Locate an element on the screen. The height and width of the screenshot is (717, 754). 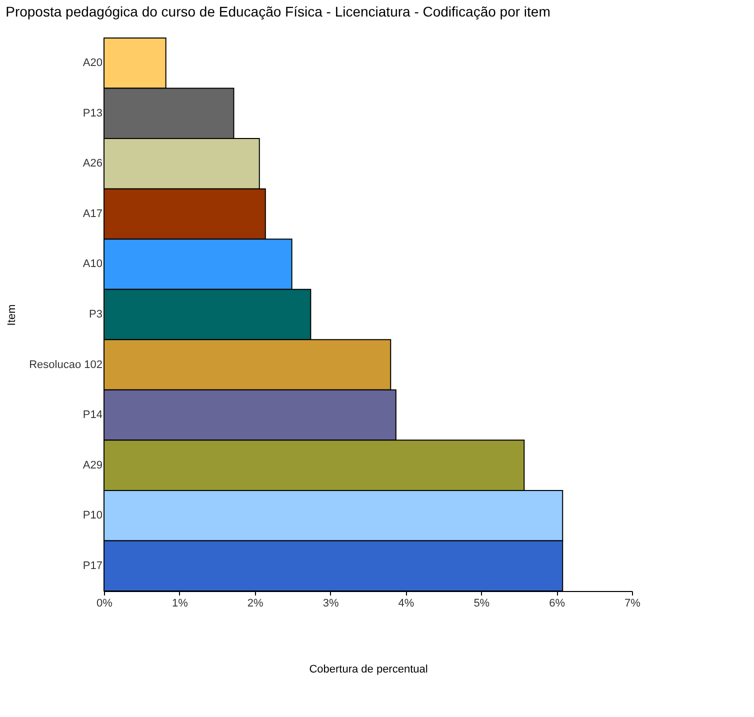
x-tick-label: 2% is located at coordinates (255, 604).